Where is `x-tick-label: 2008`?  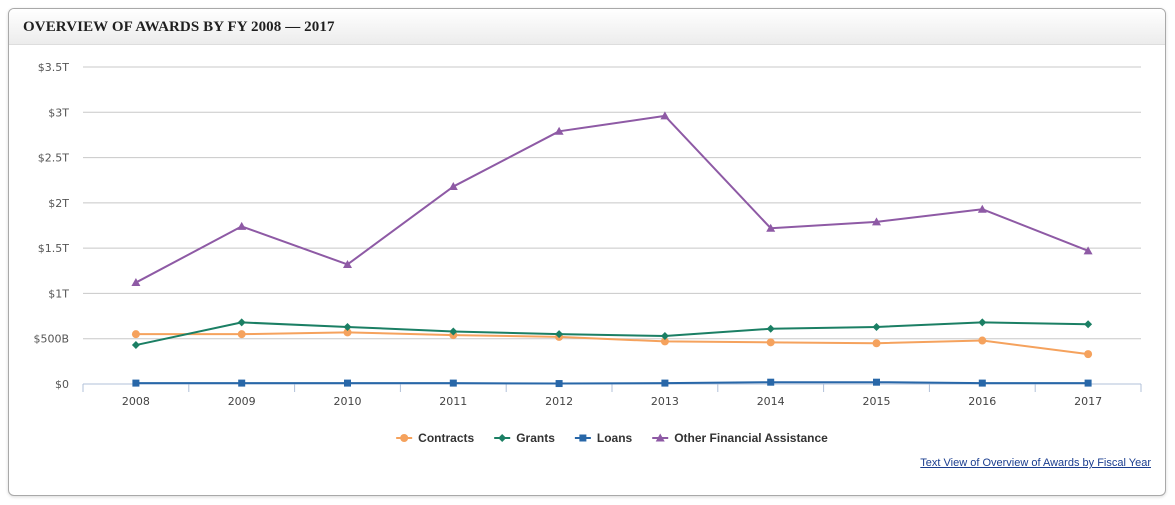
x-tick-label: 2008 is located at coordinates (136, 401).